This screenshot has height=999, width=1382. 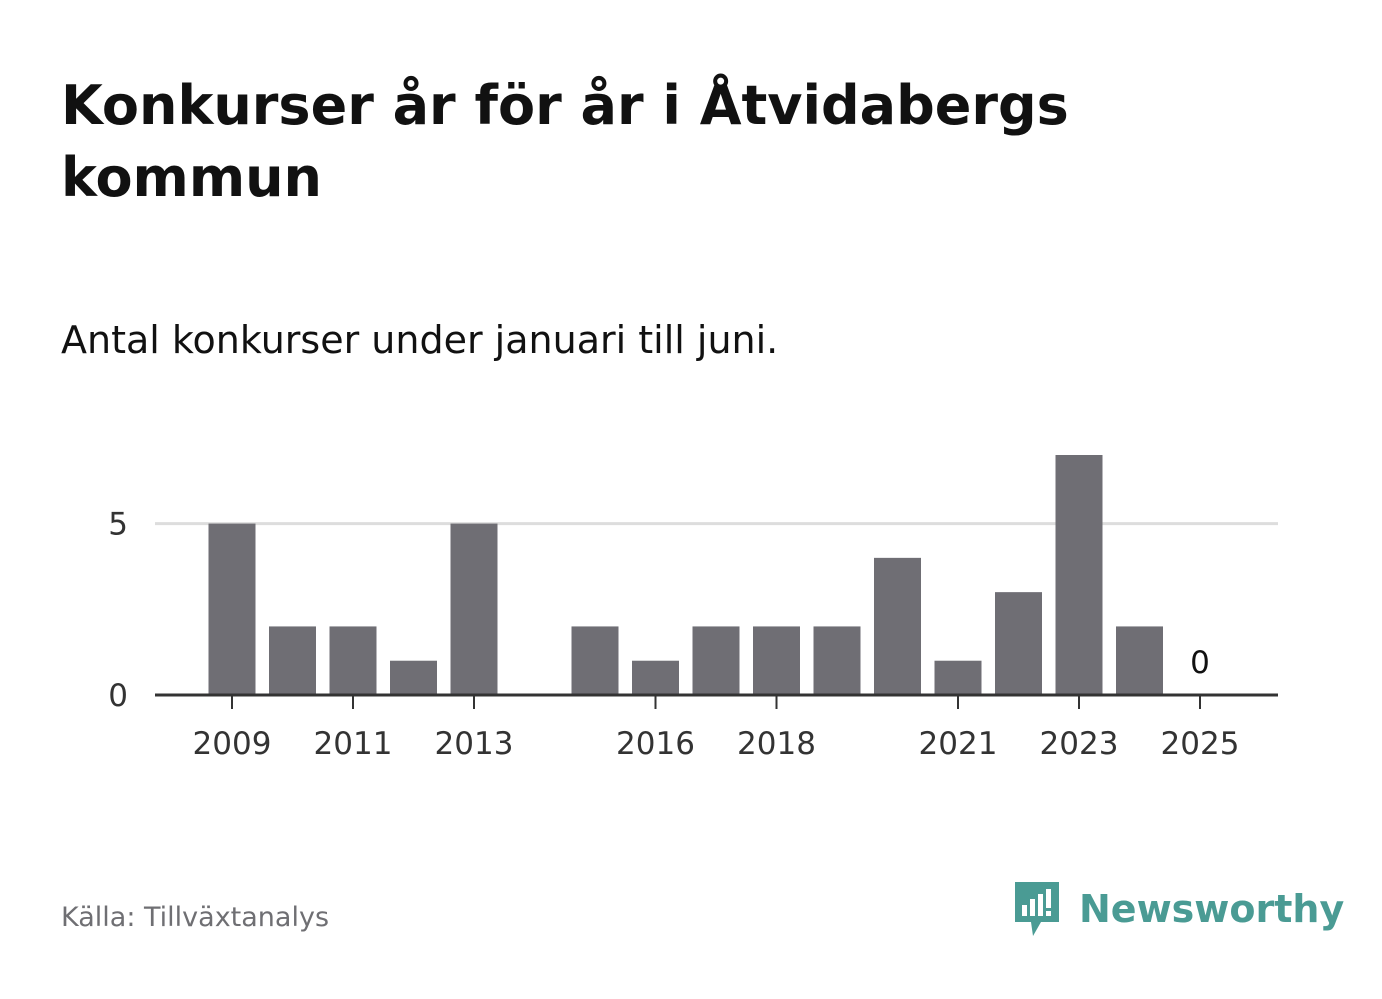 What do you see at coordinates (776, 660) in the screenshot?
I see `bar-2018` at bounding box center [776, 660].